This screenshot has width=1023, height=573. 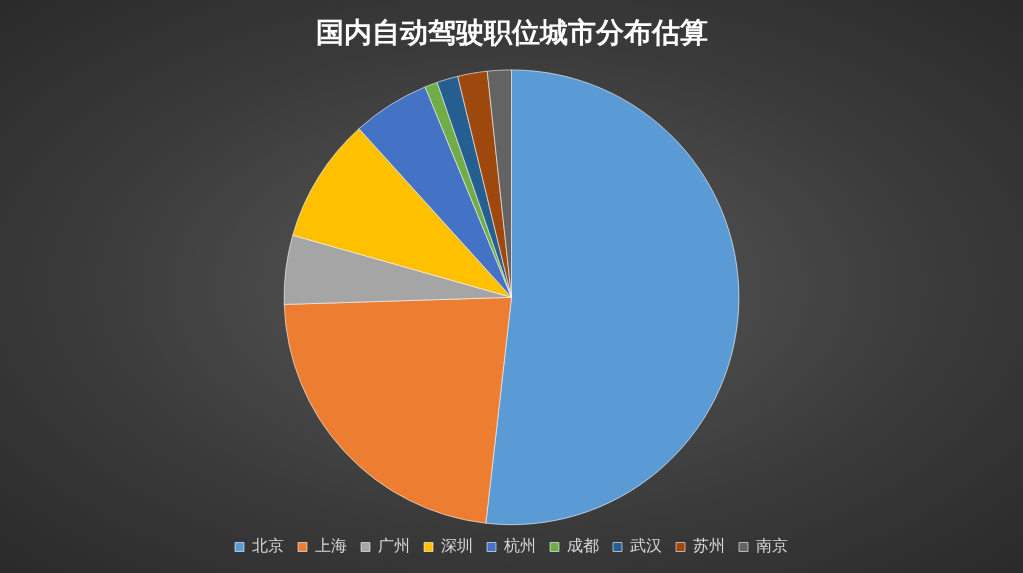 What do you see at coordinates (511, 33) in the screenshot?
I see `chart-title: 国内自动驾驶职位城市分布估算` at bounding box center [511, 33].